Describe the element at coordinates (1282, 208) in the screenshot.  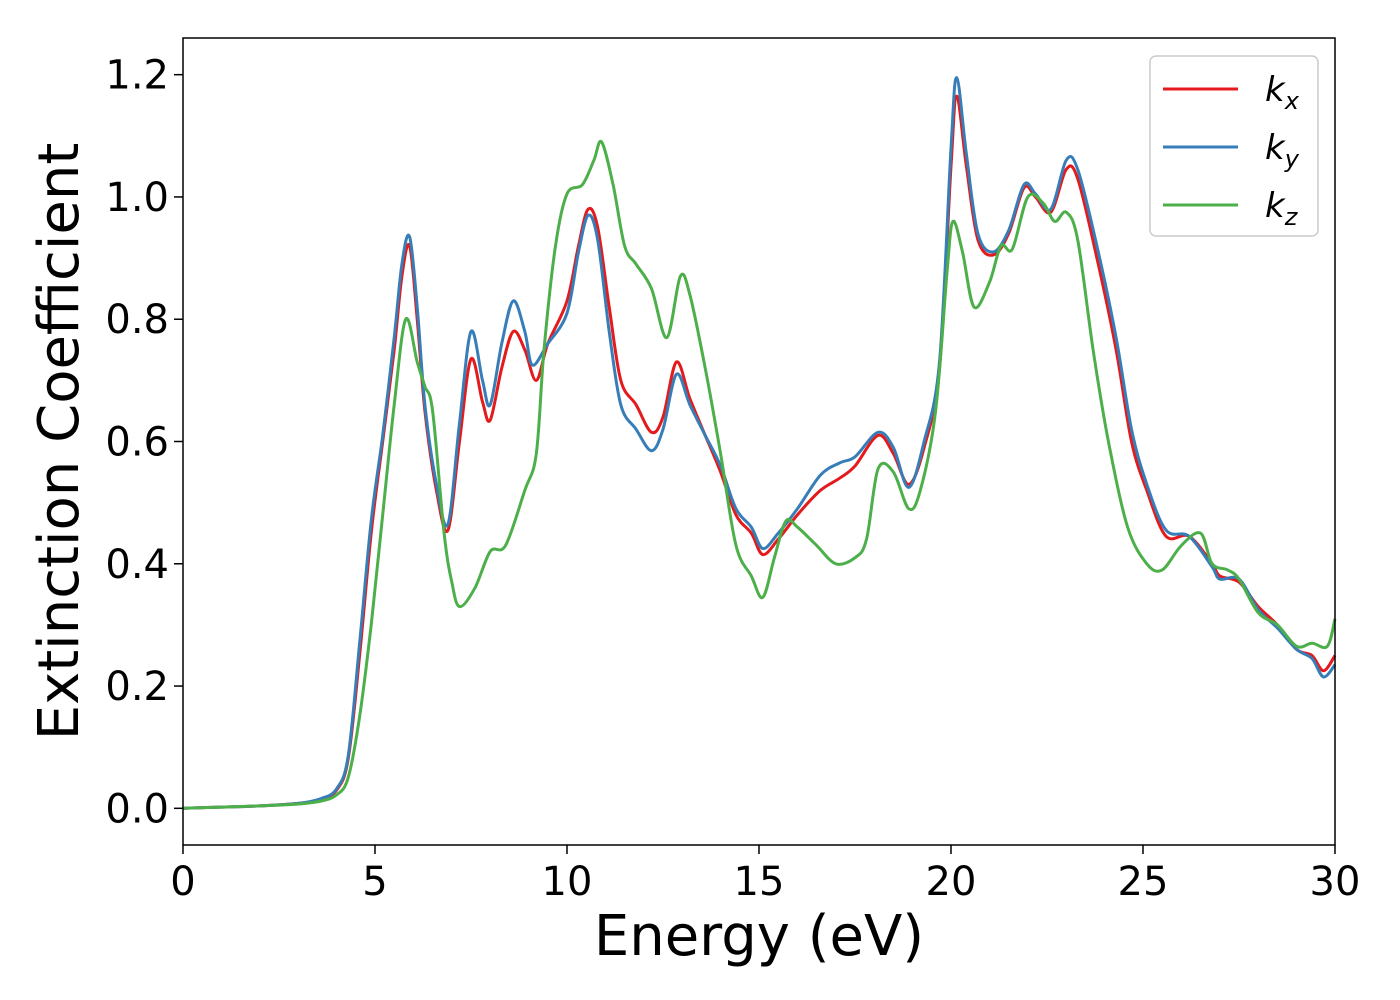
I see `legend-label-kz: kz` at that location.